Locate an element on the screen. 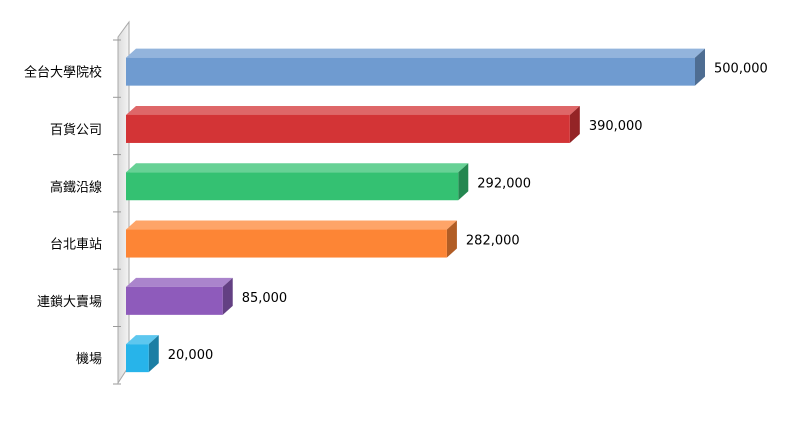 Image resolution: width=787 pixels, height=423 pixels. value-label: 500,000 is located at coordinates (741, 69).